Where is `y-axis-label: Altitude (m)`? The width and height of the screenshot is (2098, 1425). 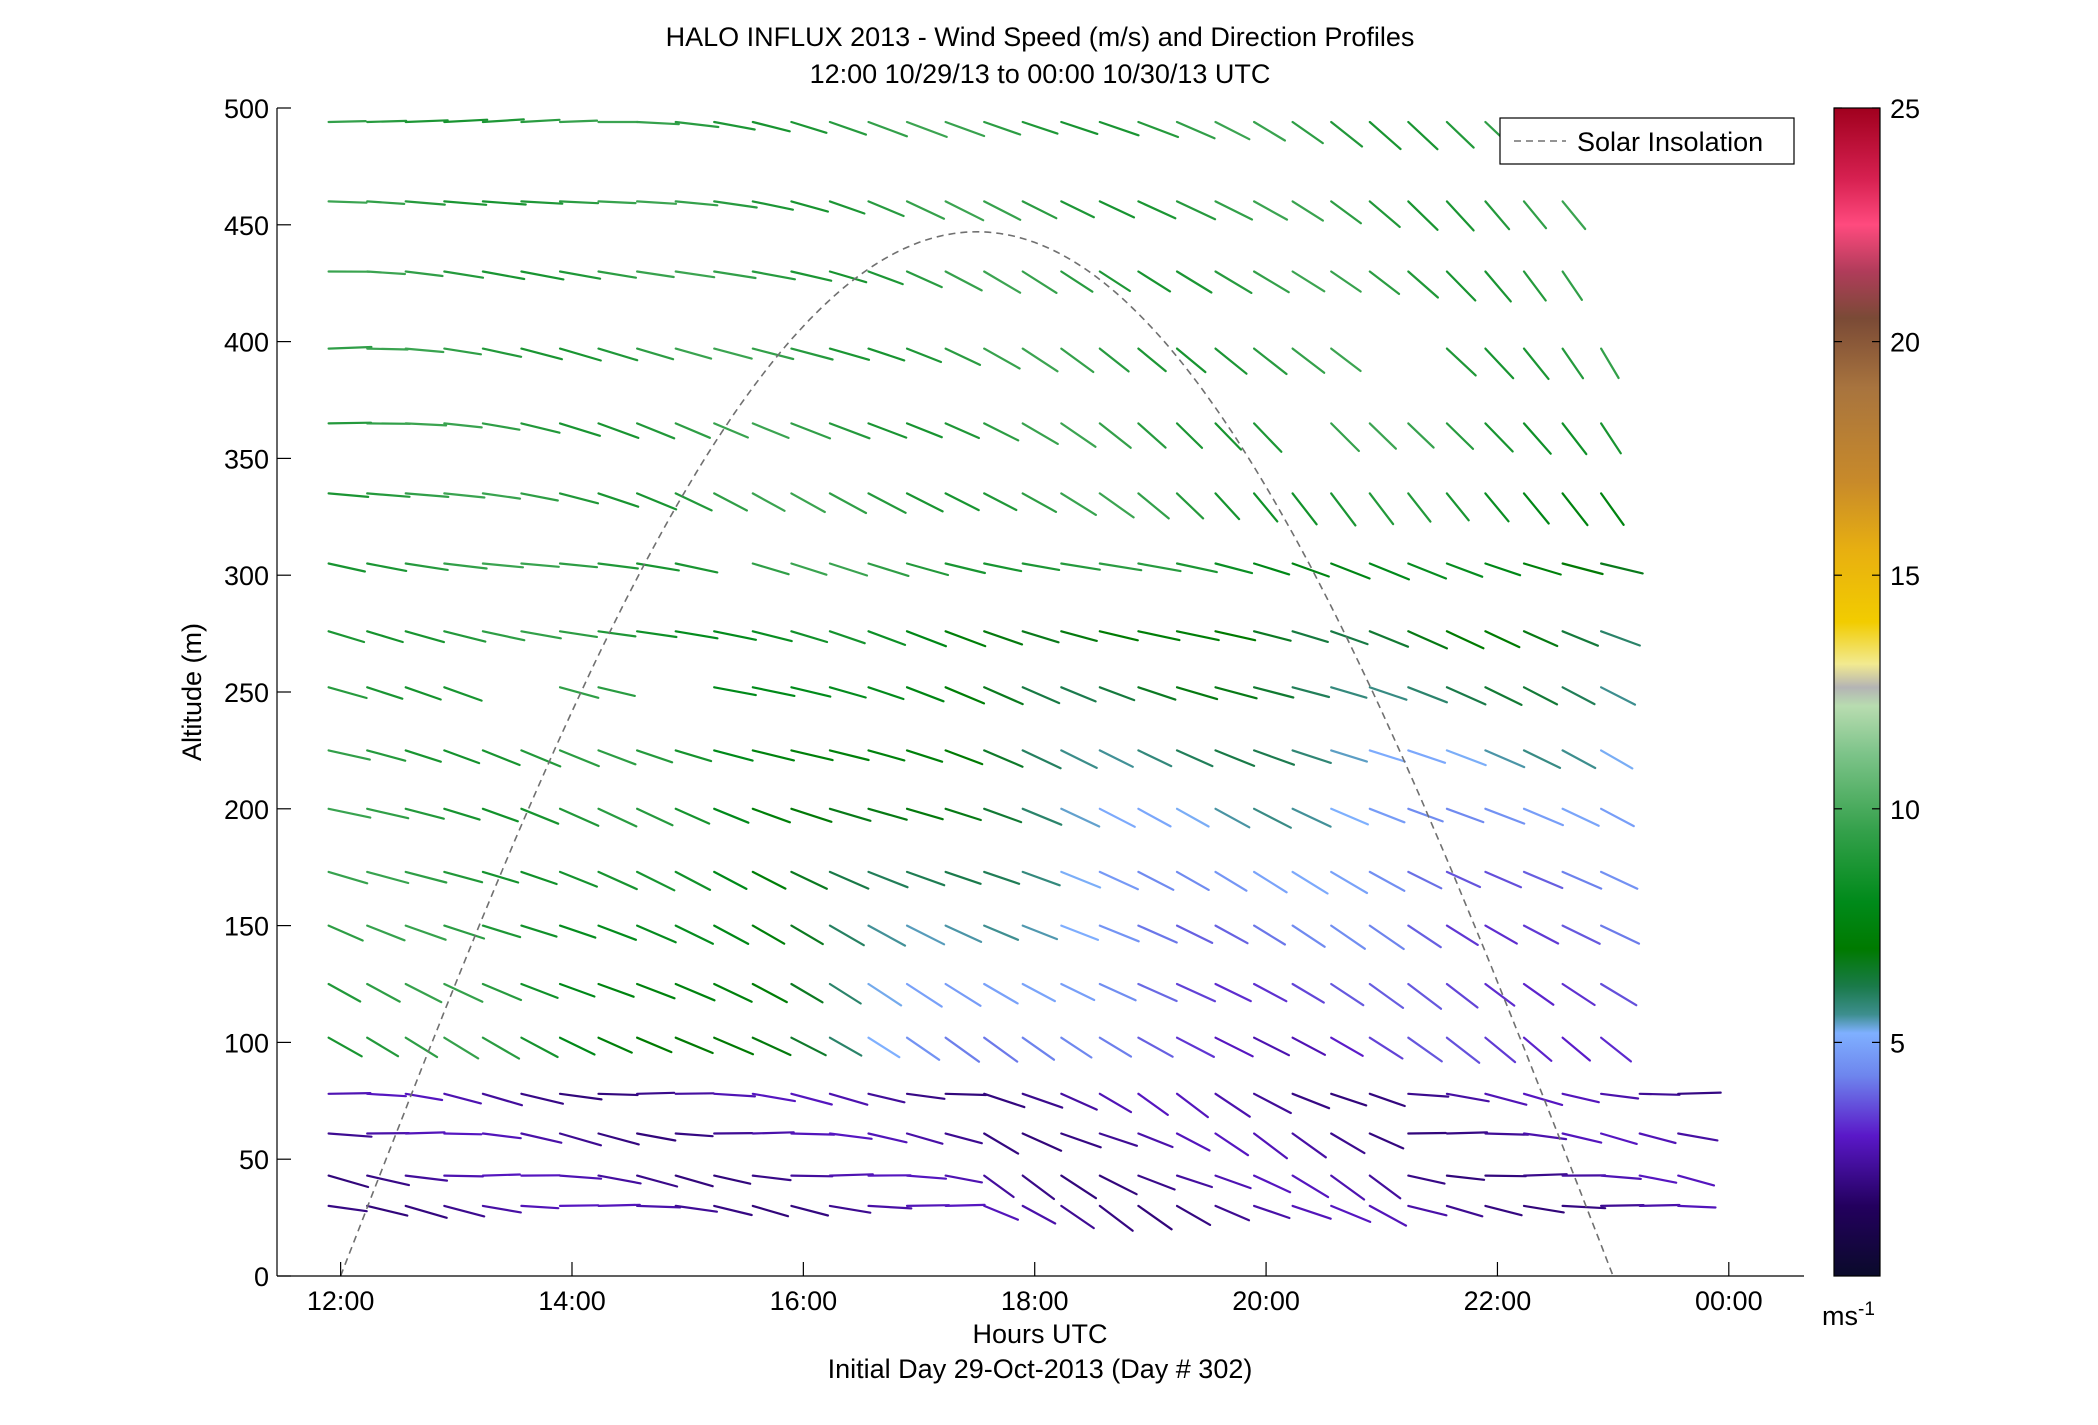 y-axis-label: Altitude (m) is located at coordinates (192, 692).